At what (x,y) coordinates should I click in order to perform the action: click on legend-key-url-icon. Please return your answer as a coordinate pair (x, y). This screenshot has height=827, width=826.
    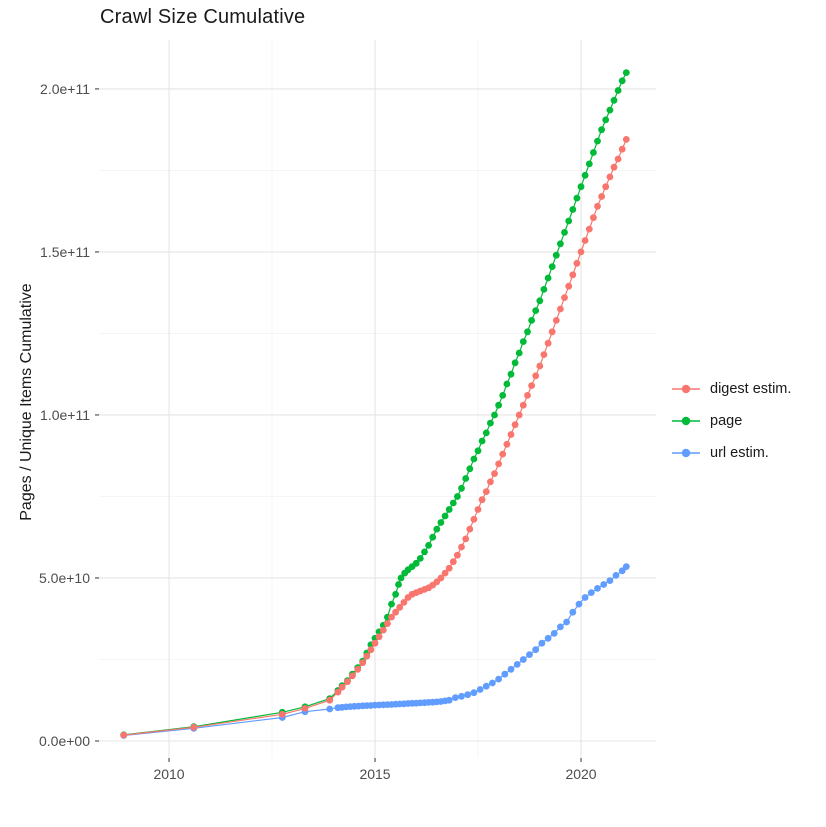
    Looking at the image, I should click on (686, 452).